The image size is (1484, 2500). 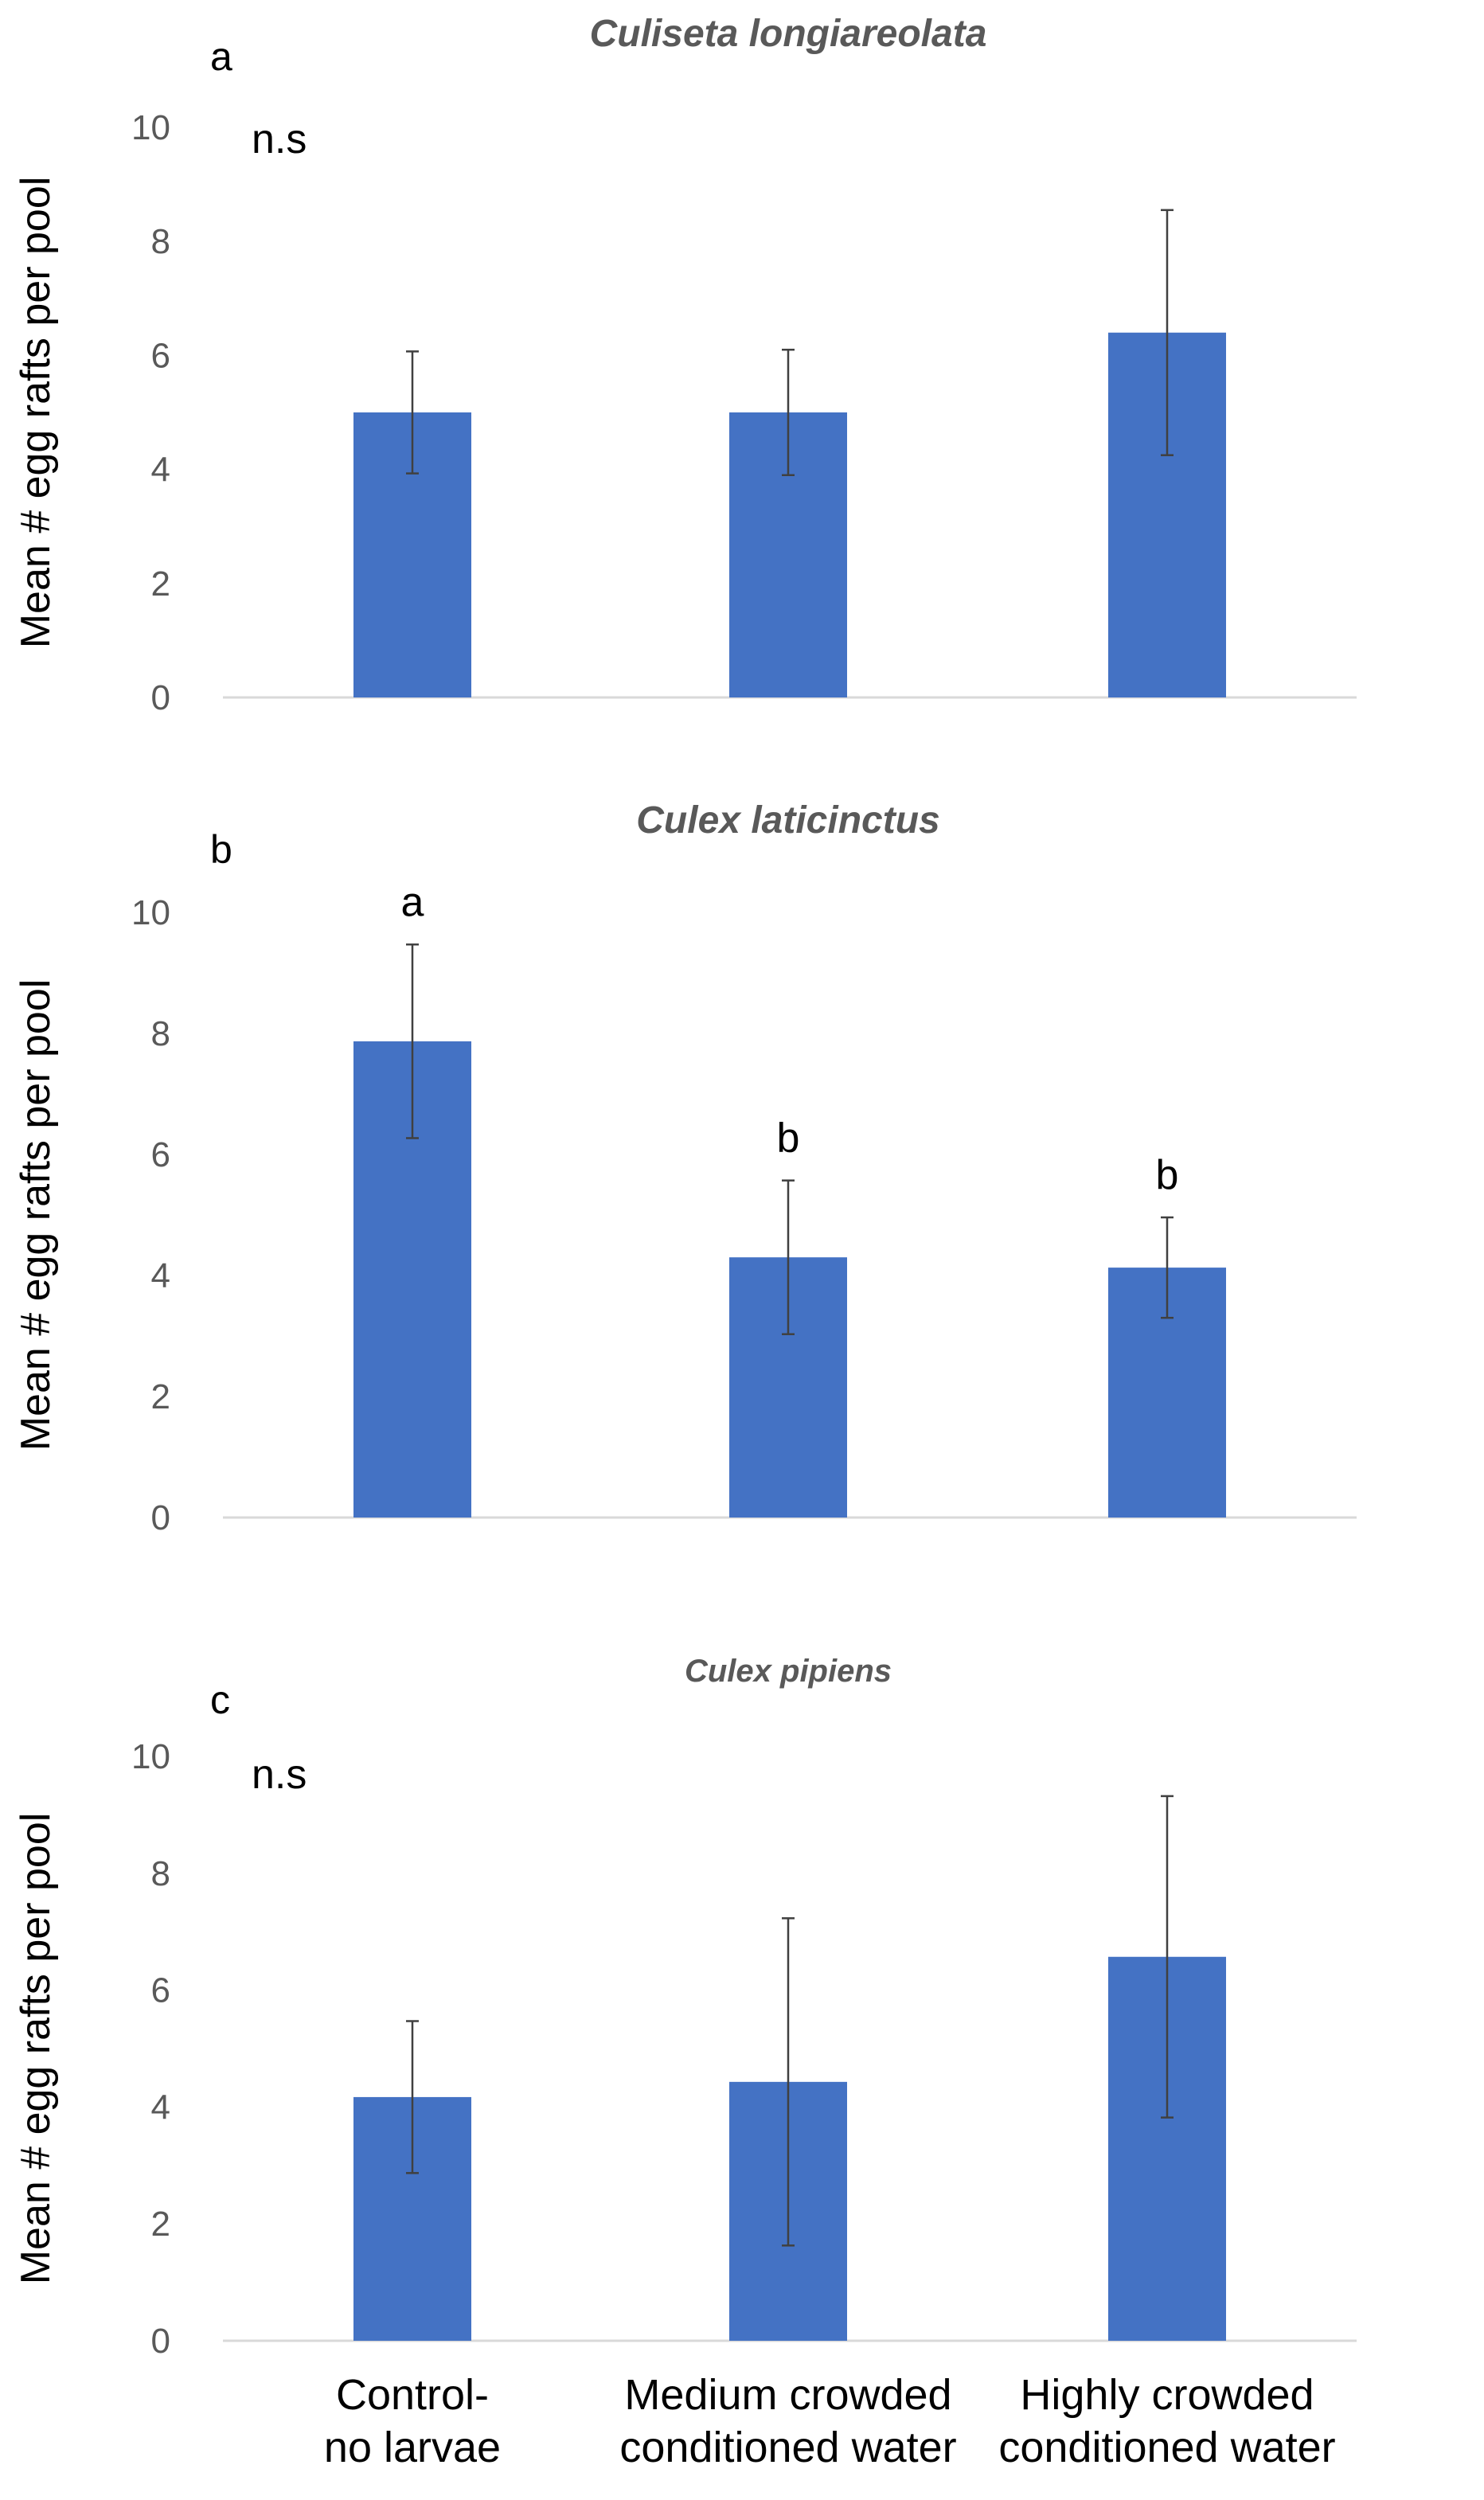 What do you see at coordinates (787, 2395) in the screenshot?
I see `x-category-label: Medium crowded` at bounding box center [787, 2395].